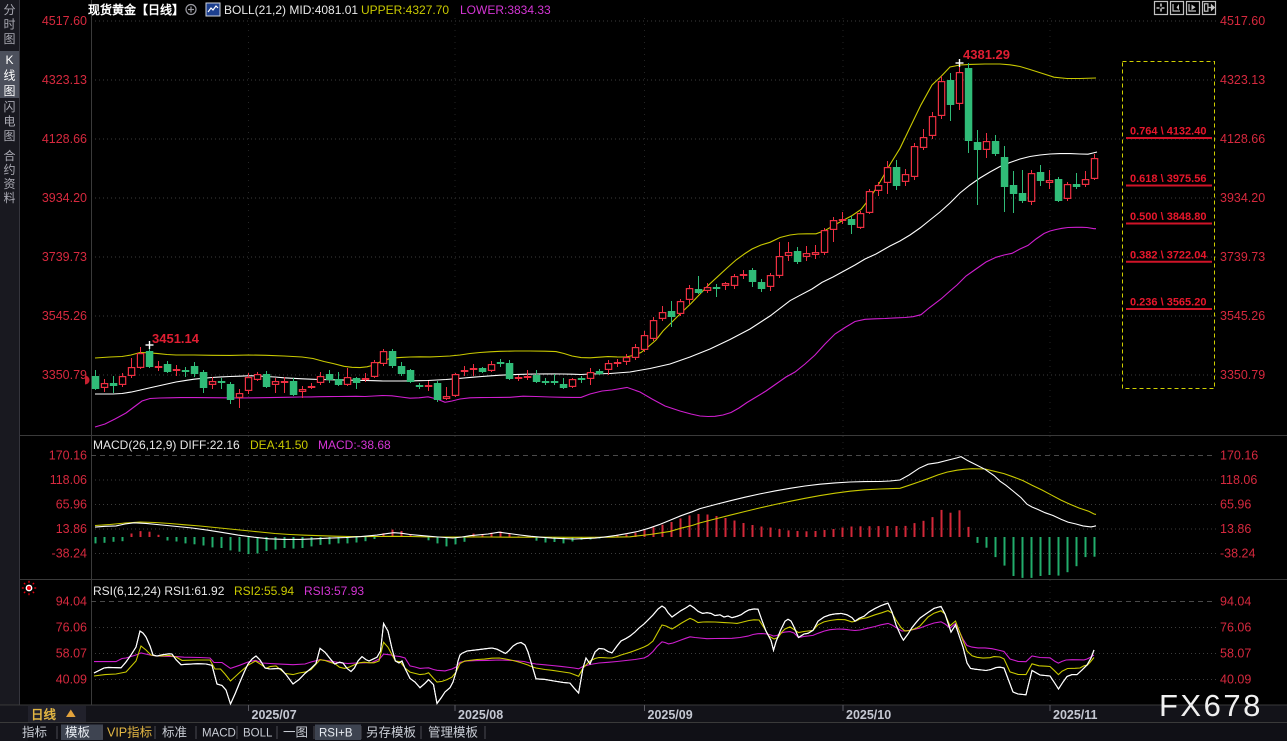 The image size is (1287, 741). I want to click on svg-text: 指标, so click(34, 732).